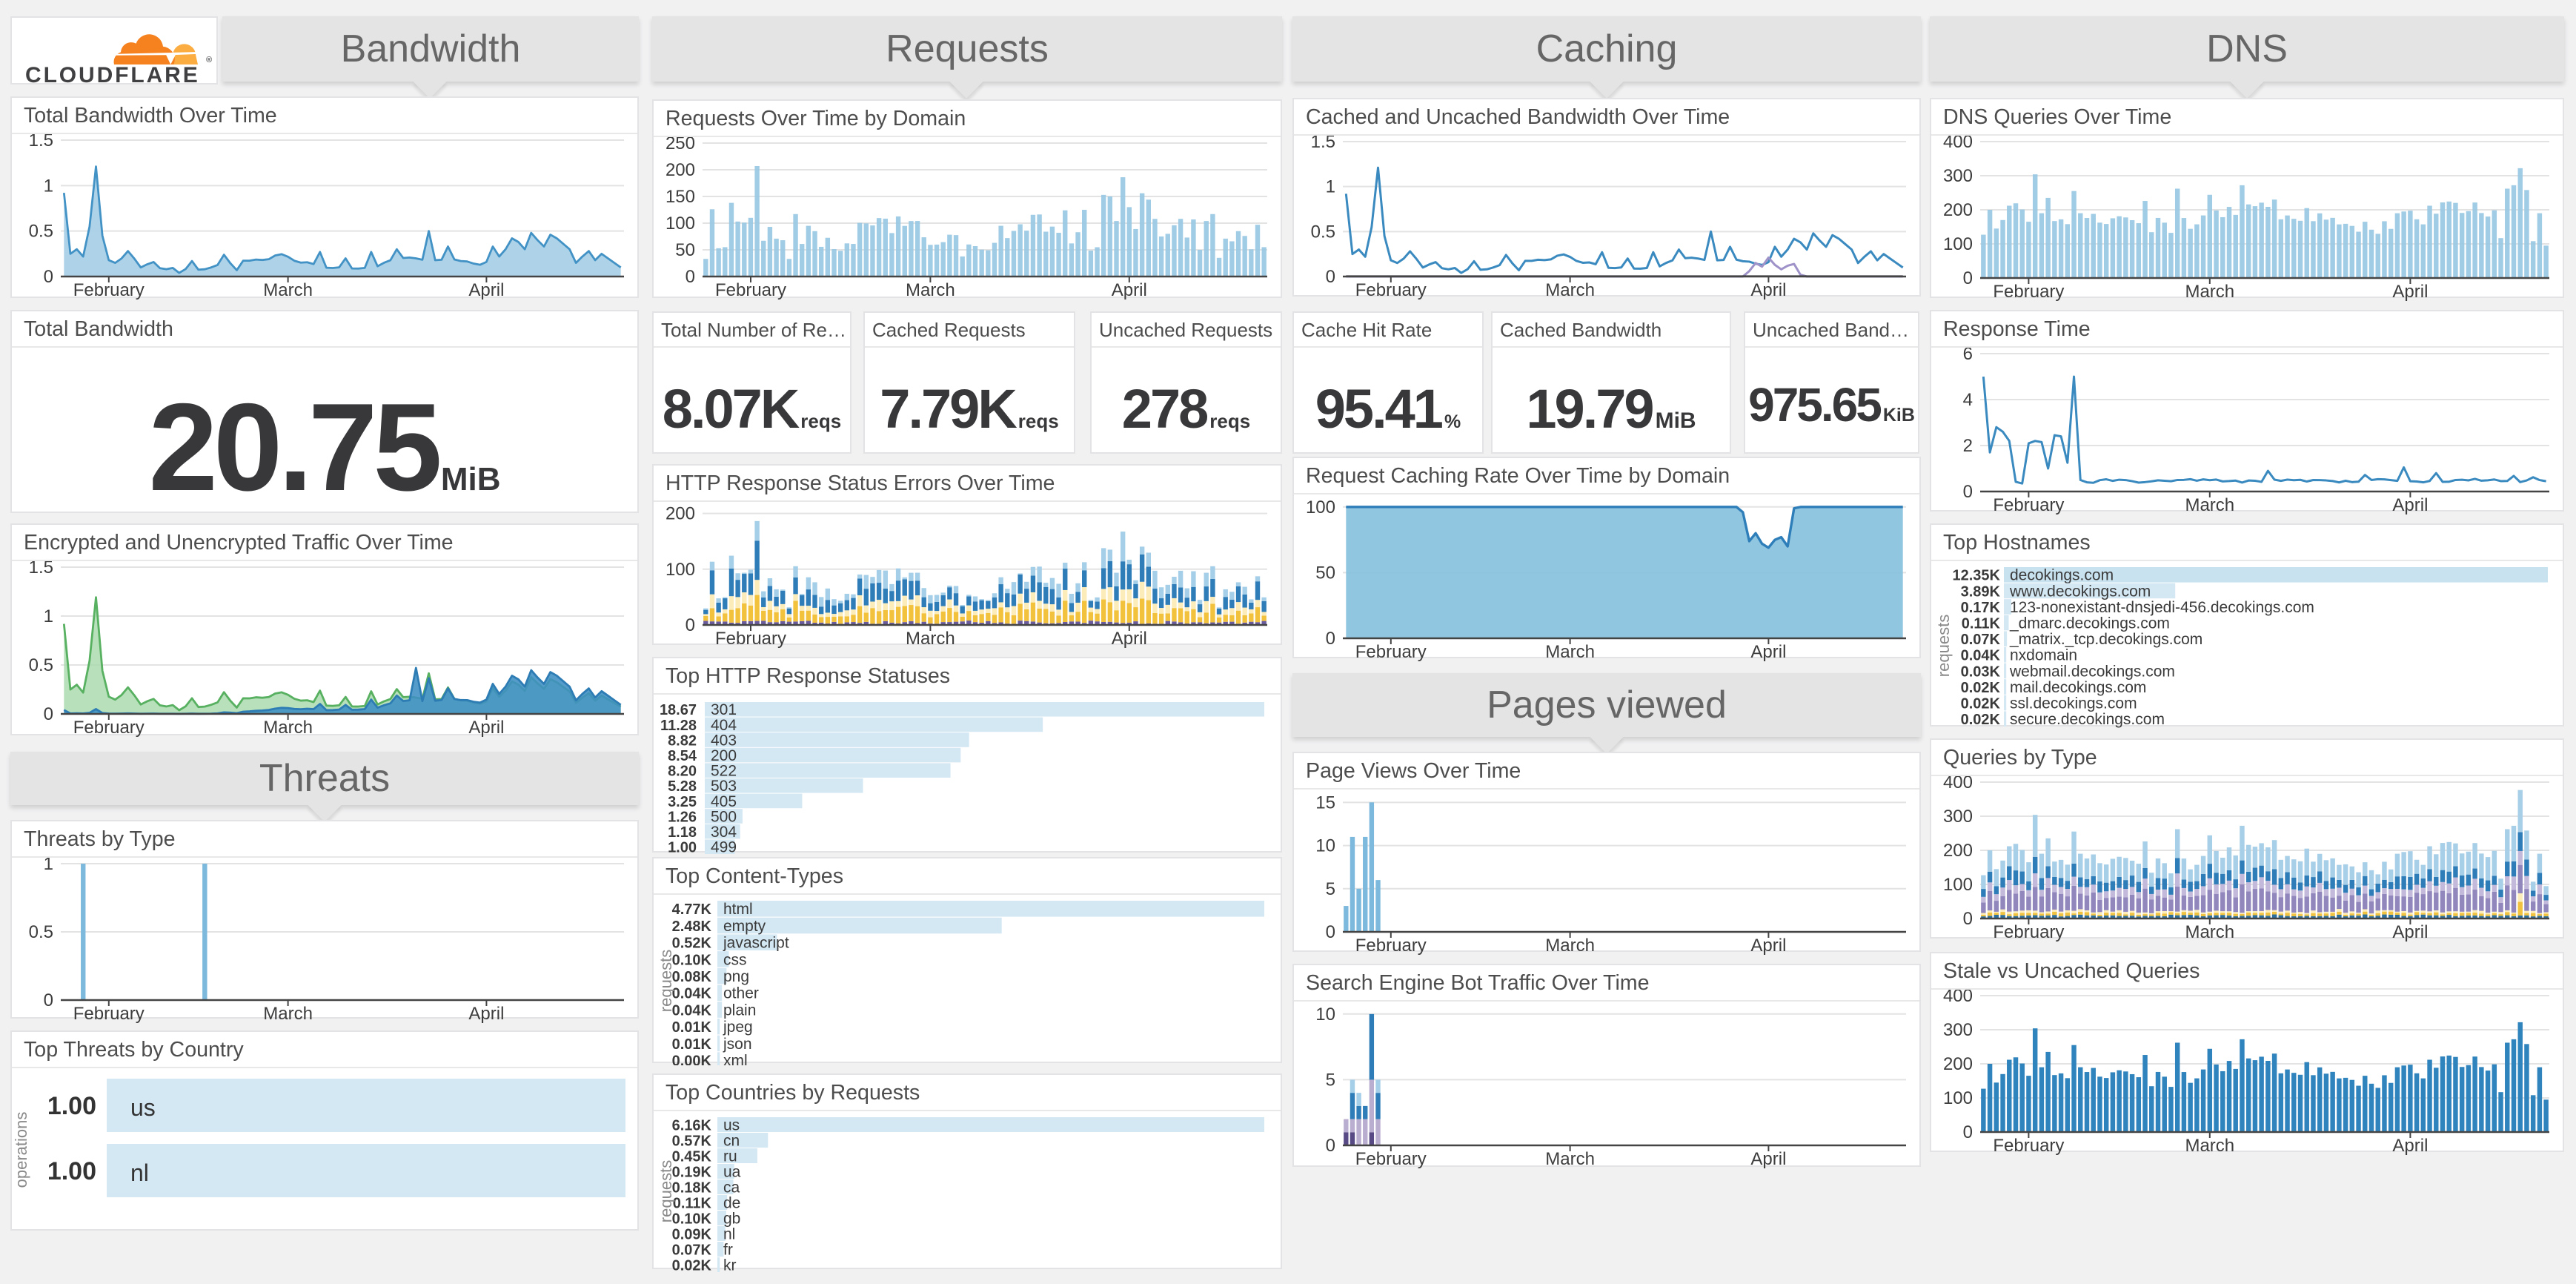 The image size is (2576, 1284). I want to click on svg-text: 304, so click(724, 832).